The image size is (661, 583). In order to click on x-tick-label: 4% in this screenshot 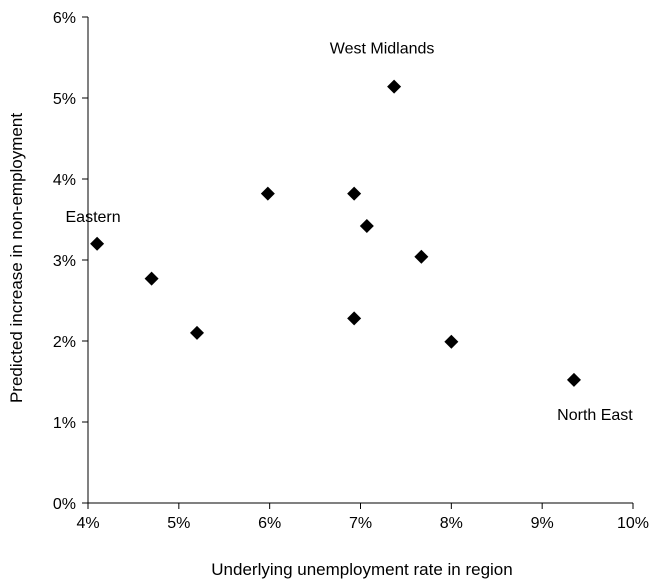, I will do `click(87, 523)`.